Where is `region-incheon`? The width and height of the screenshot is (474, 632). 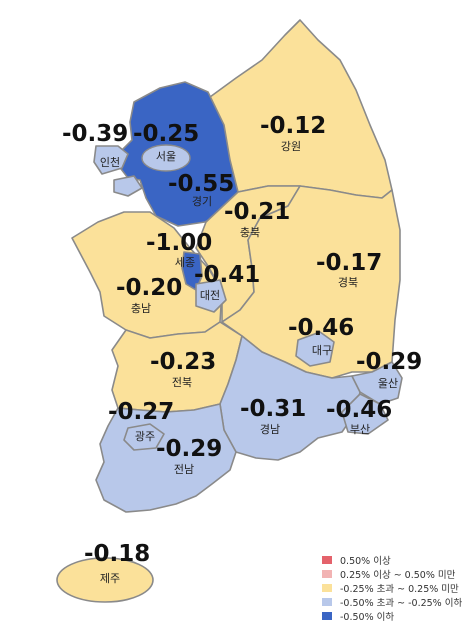
region-incheon is located at coordinates (111, 160).